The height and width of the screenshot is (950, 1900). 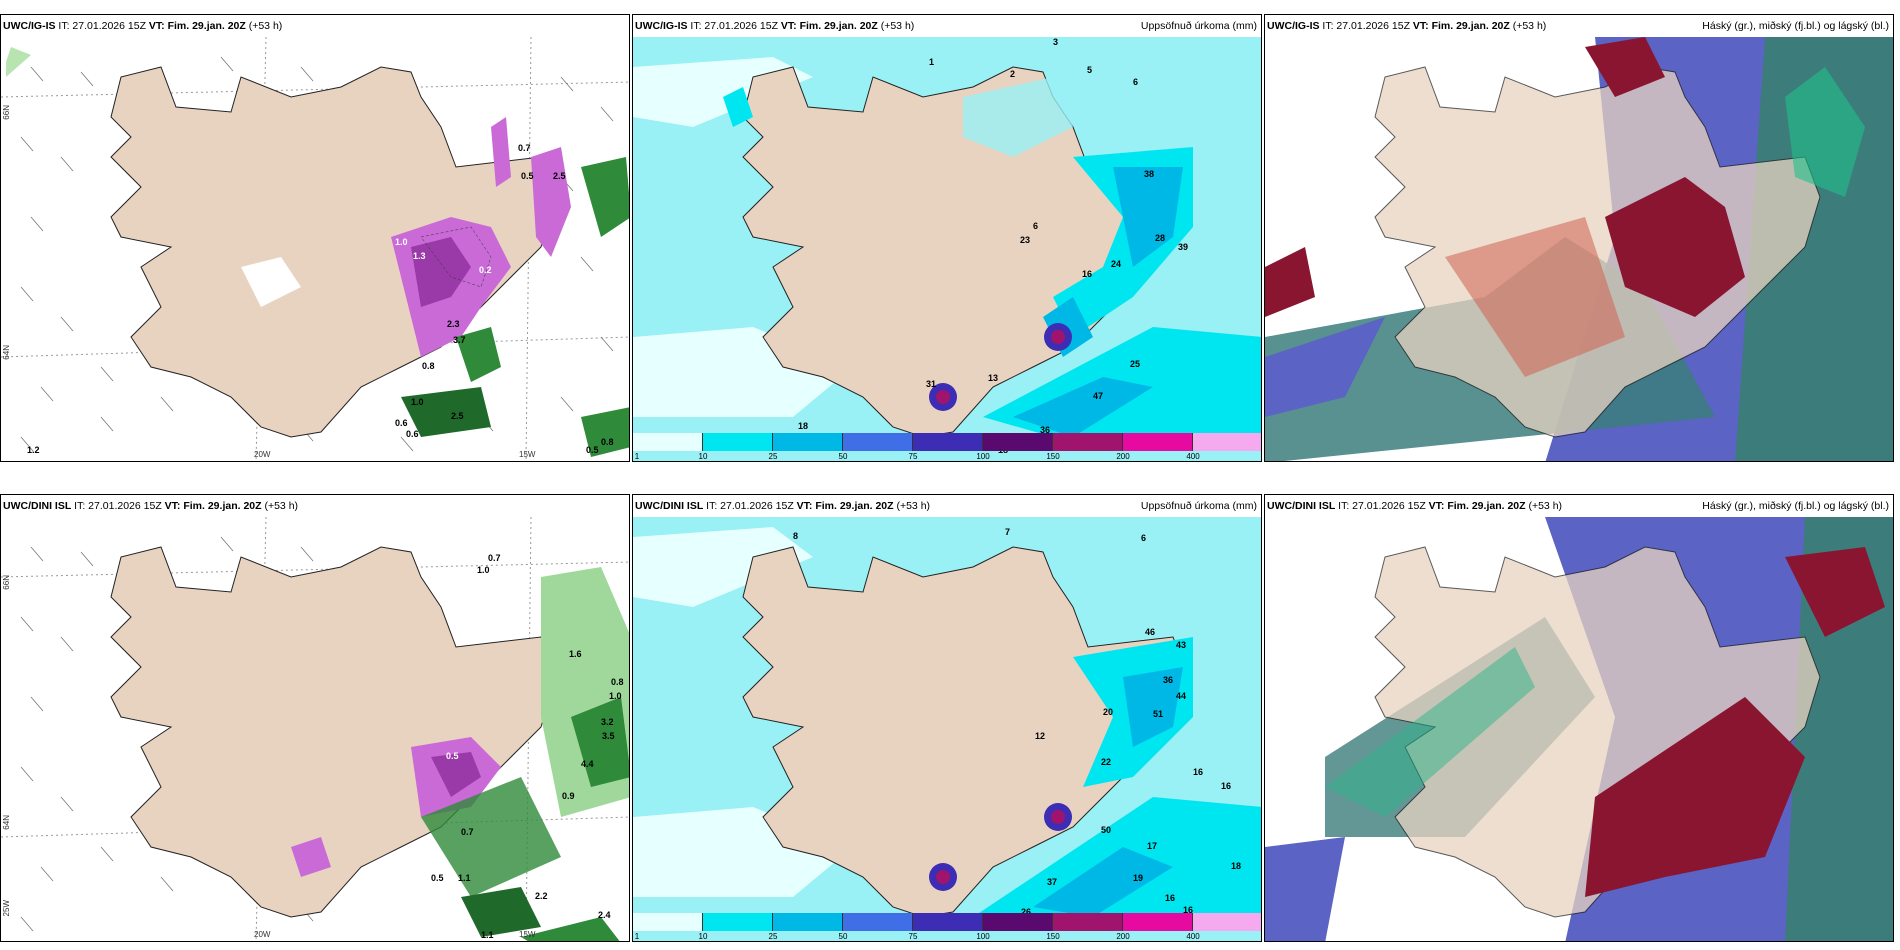 What do you see at coordinates (459, 340) in the screenshot?
I see `temp-value: 3.7` at bounding box center [459, 340].